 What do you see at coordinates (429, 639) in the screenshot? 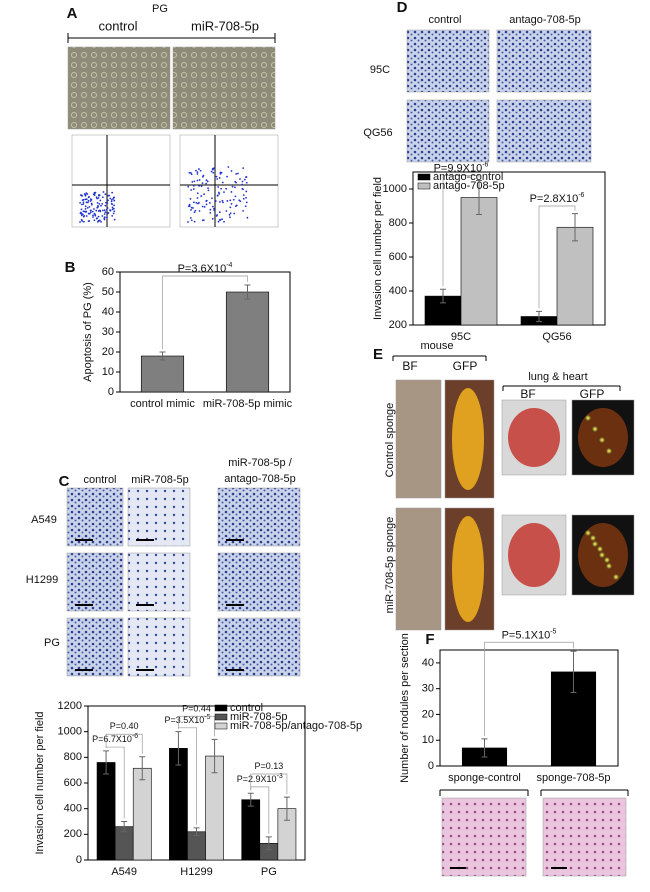
I see `label: F` at bounding box center [429, 639].